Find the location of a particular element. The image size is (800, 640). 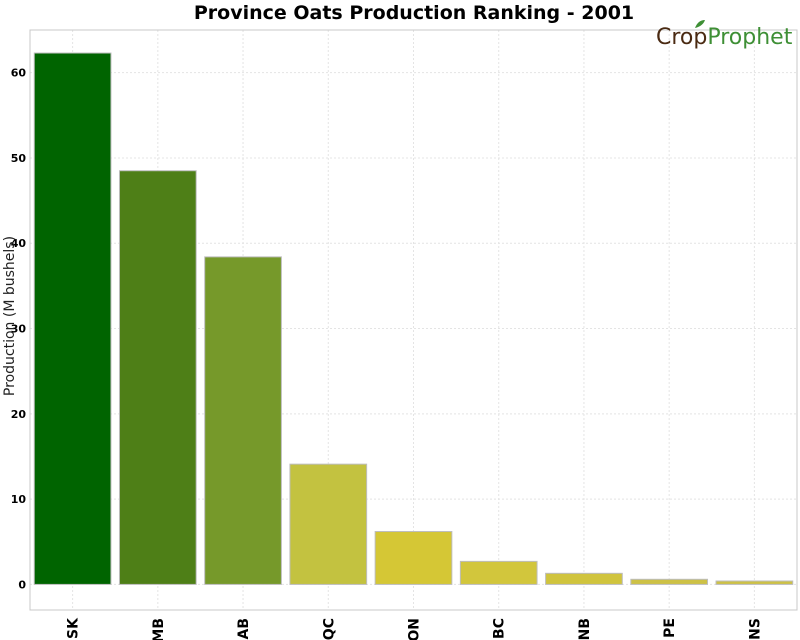

bar-nb is located at coordinates (584, 578).